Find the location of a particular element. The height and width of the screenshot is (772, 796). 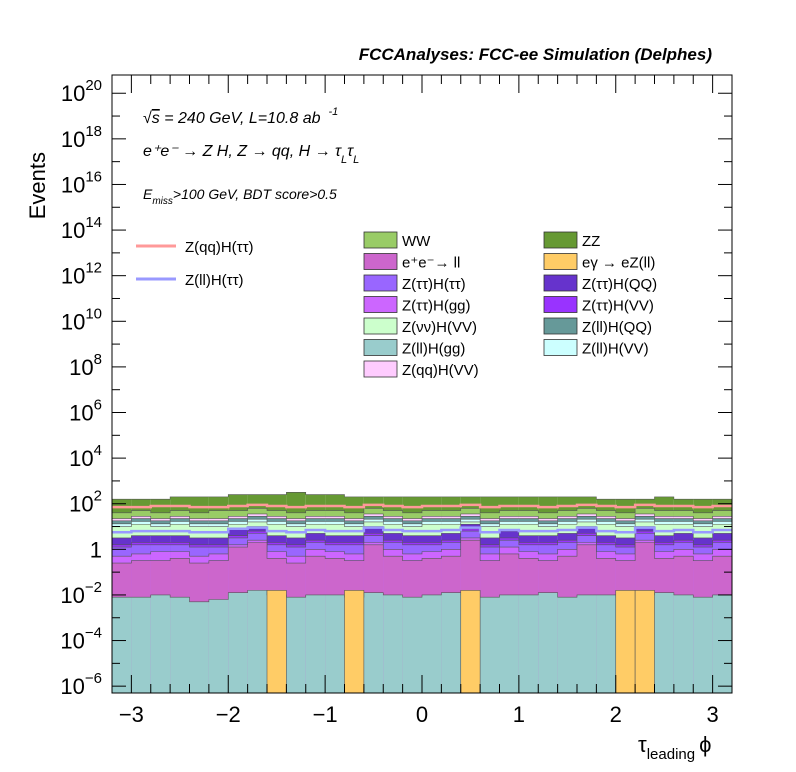

y-tick-label: 10⁻⁶ is located at coordinates (81, 684).